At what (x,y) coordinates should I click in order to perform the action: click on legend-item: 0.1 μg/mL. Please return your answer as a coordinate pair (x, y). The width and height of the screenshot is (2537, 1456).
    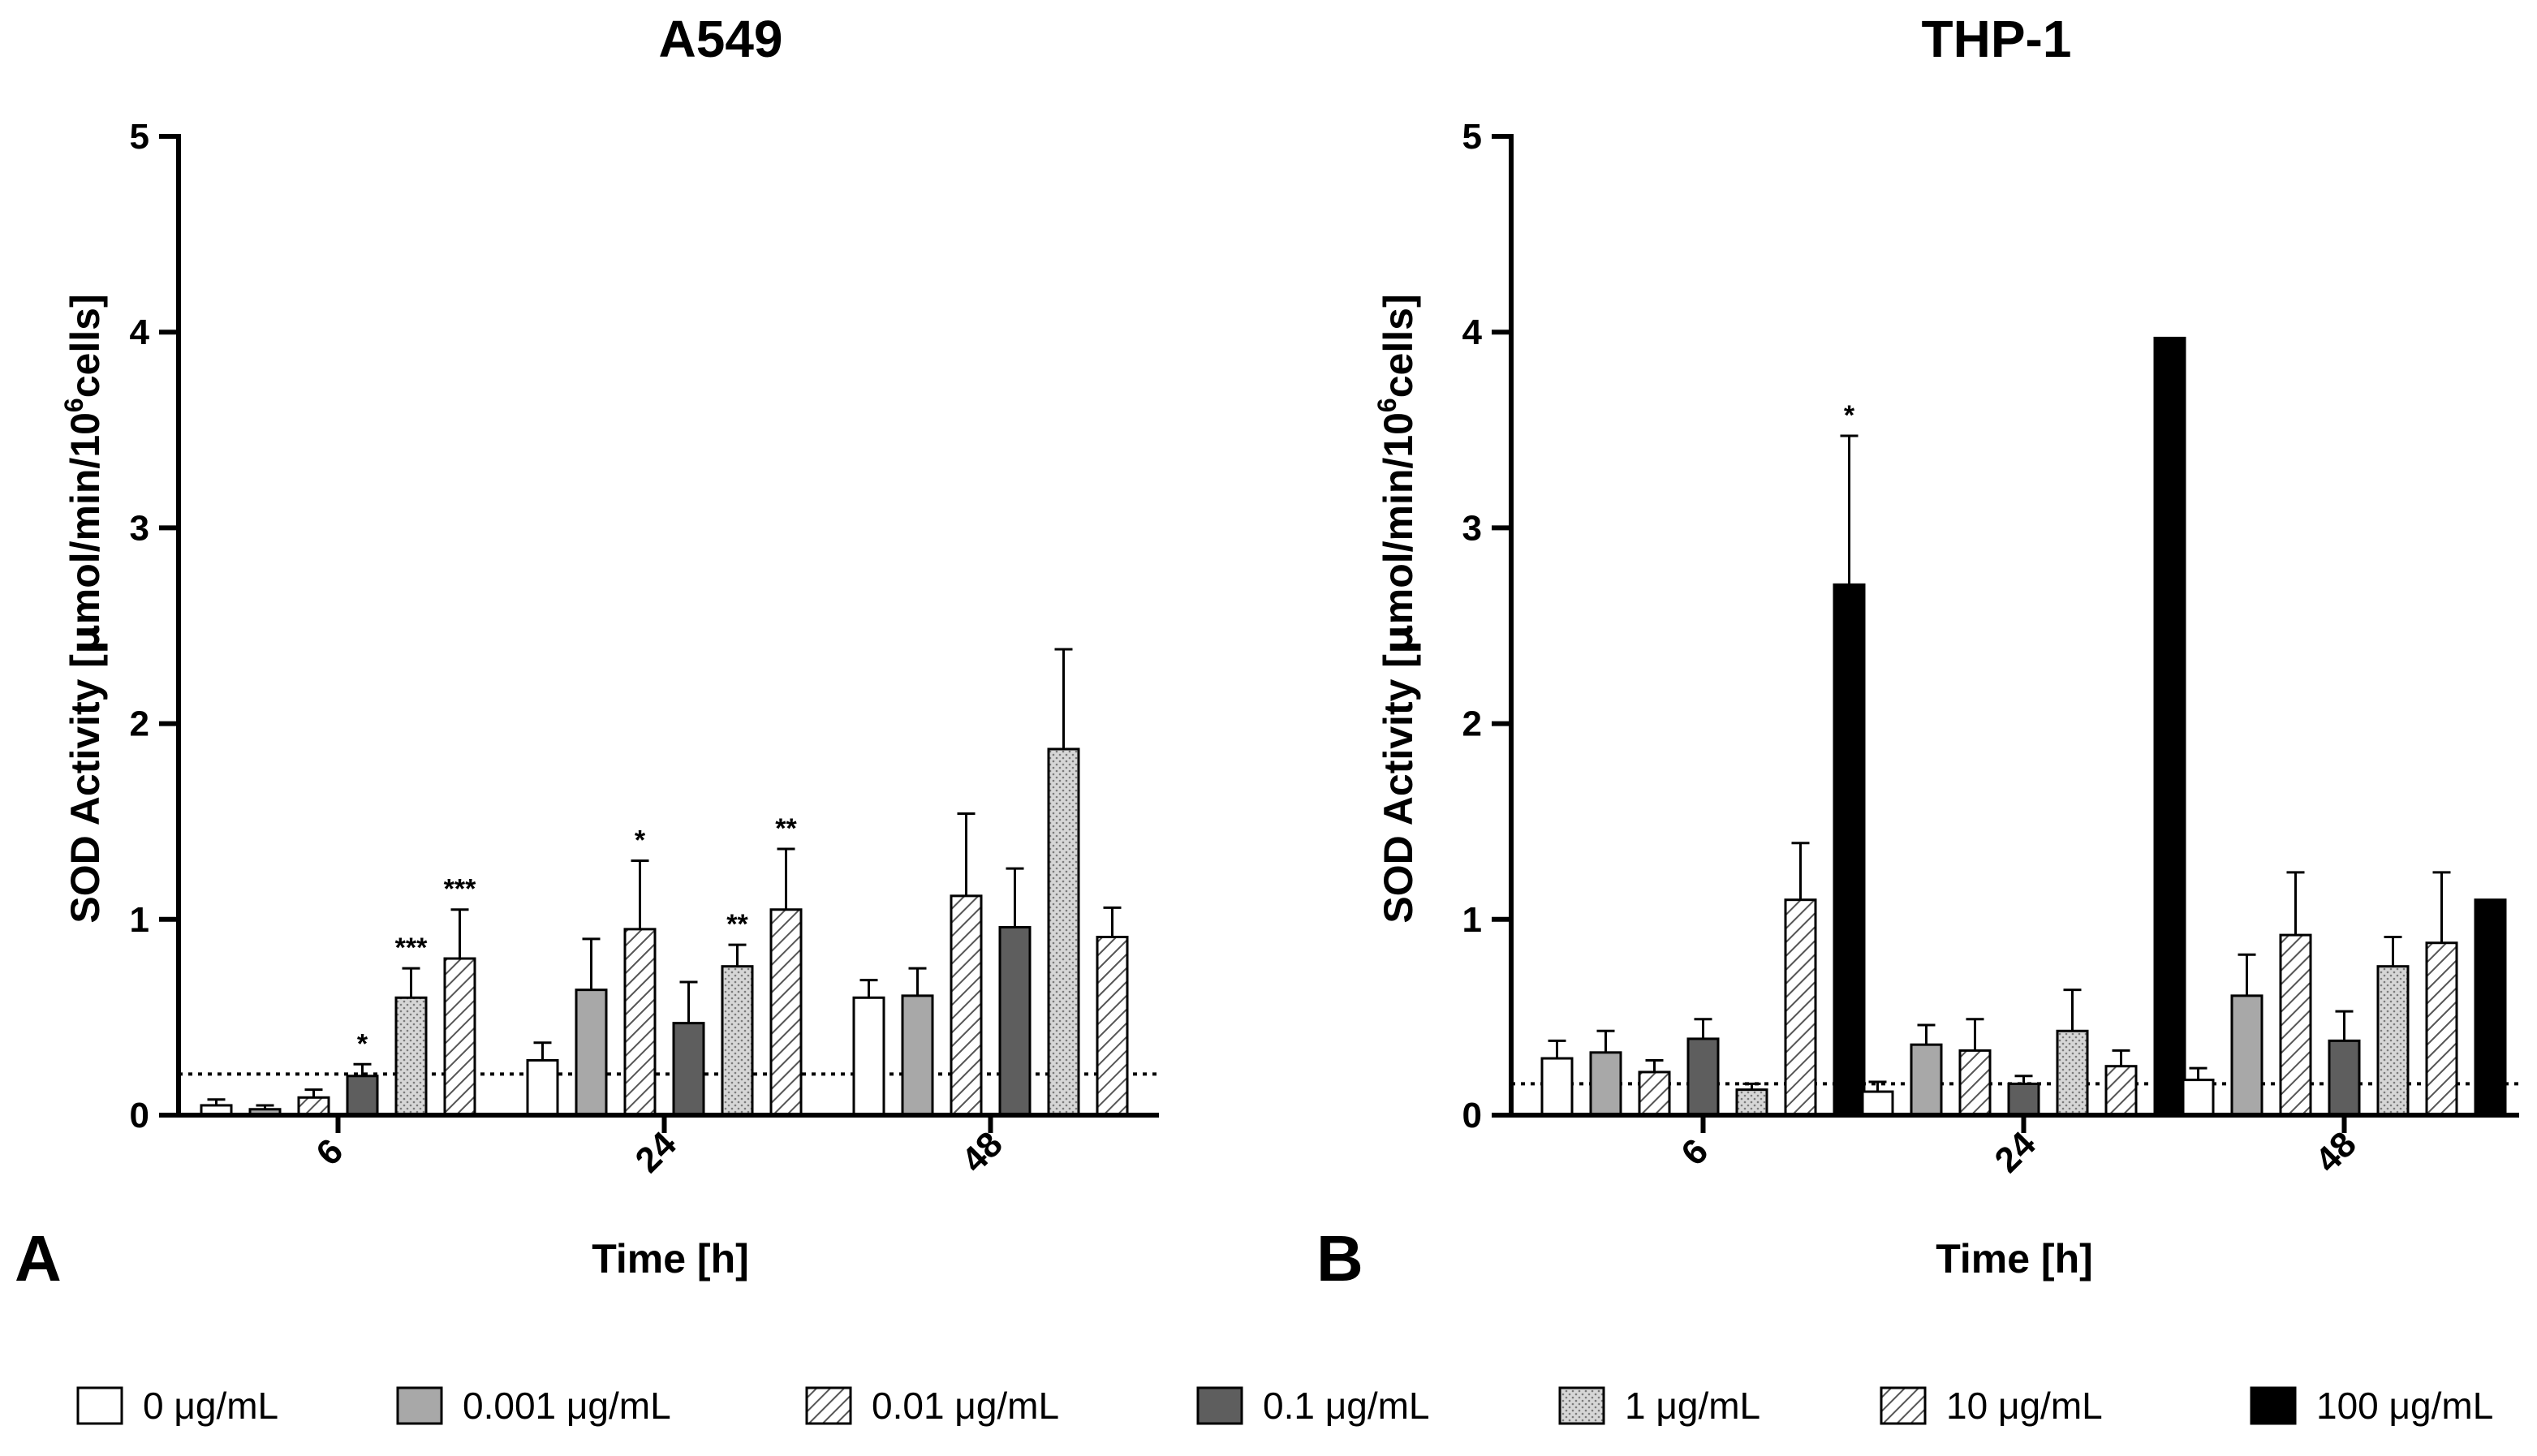
    Looking at the image, I should click on (1313, 1406).